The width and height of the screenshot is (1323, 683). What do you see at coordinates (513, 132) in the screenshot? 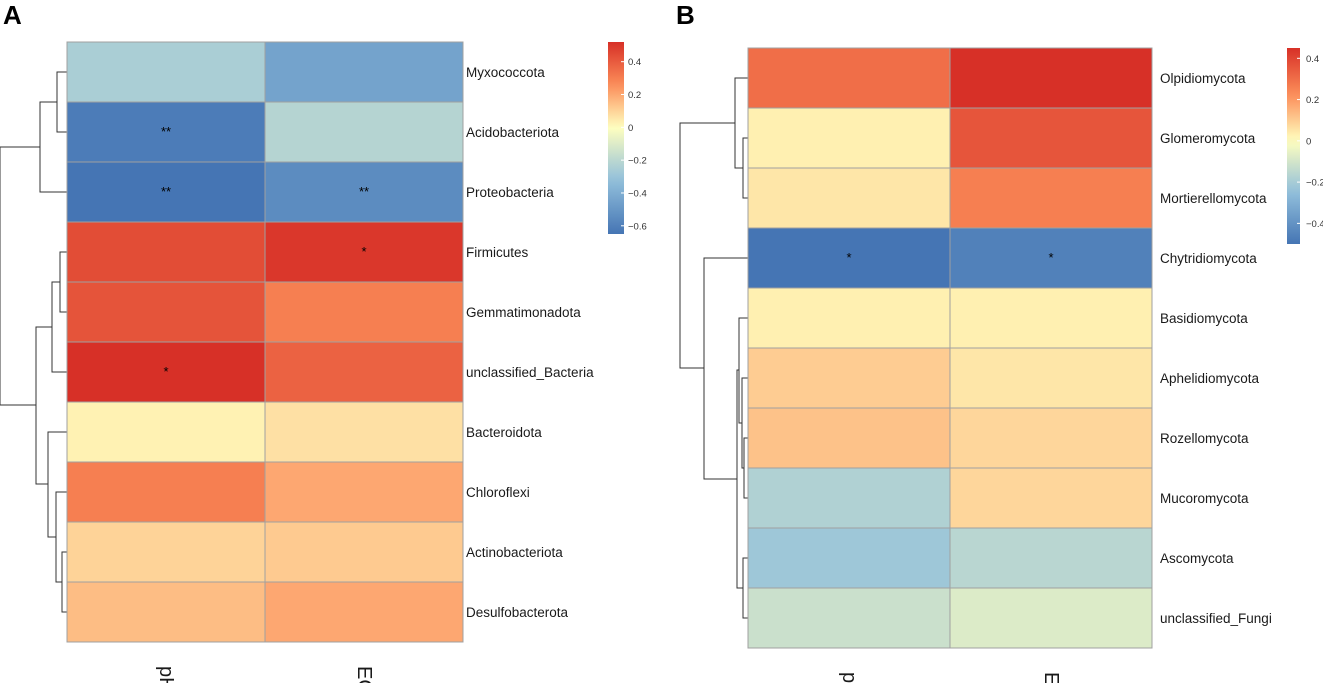
I see `row-label: Acidobacteriota` at bounding box center [513, 132].